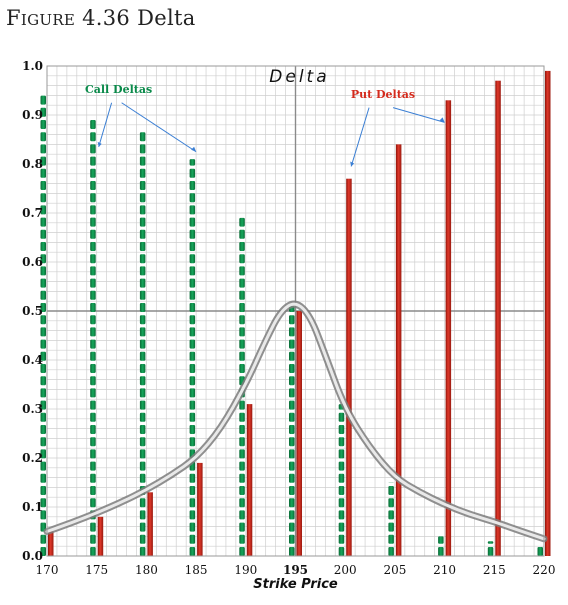 The height and width of the screenshot is (605, 568). Describe the element at coordinates (68, 18) in the screenshot. I see `figure-label: Figure 4.36` at that location.